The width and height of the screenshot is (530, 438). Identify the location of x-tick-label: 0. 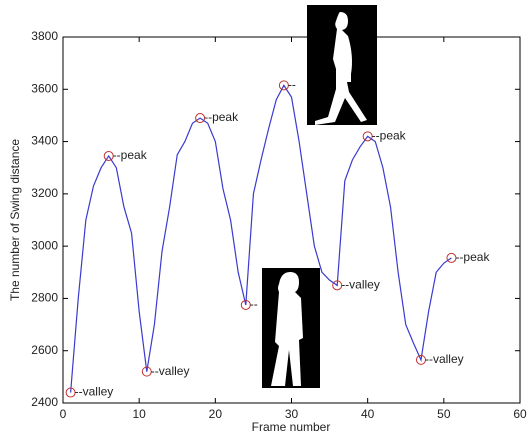
(63, 414).